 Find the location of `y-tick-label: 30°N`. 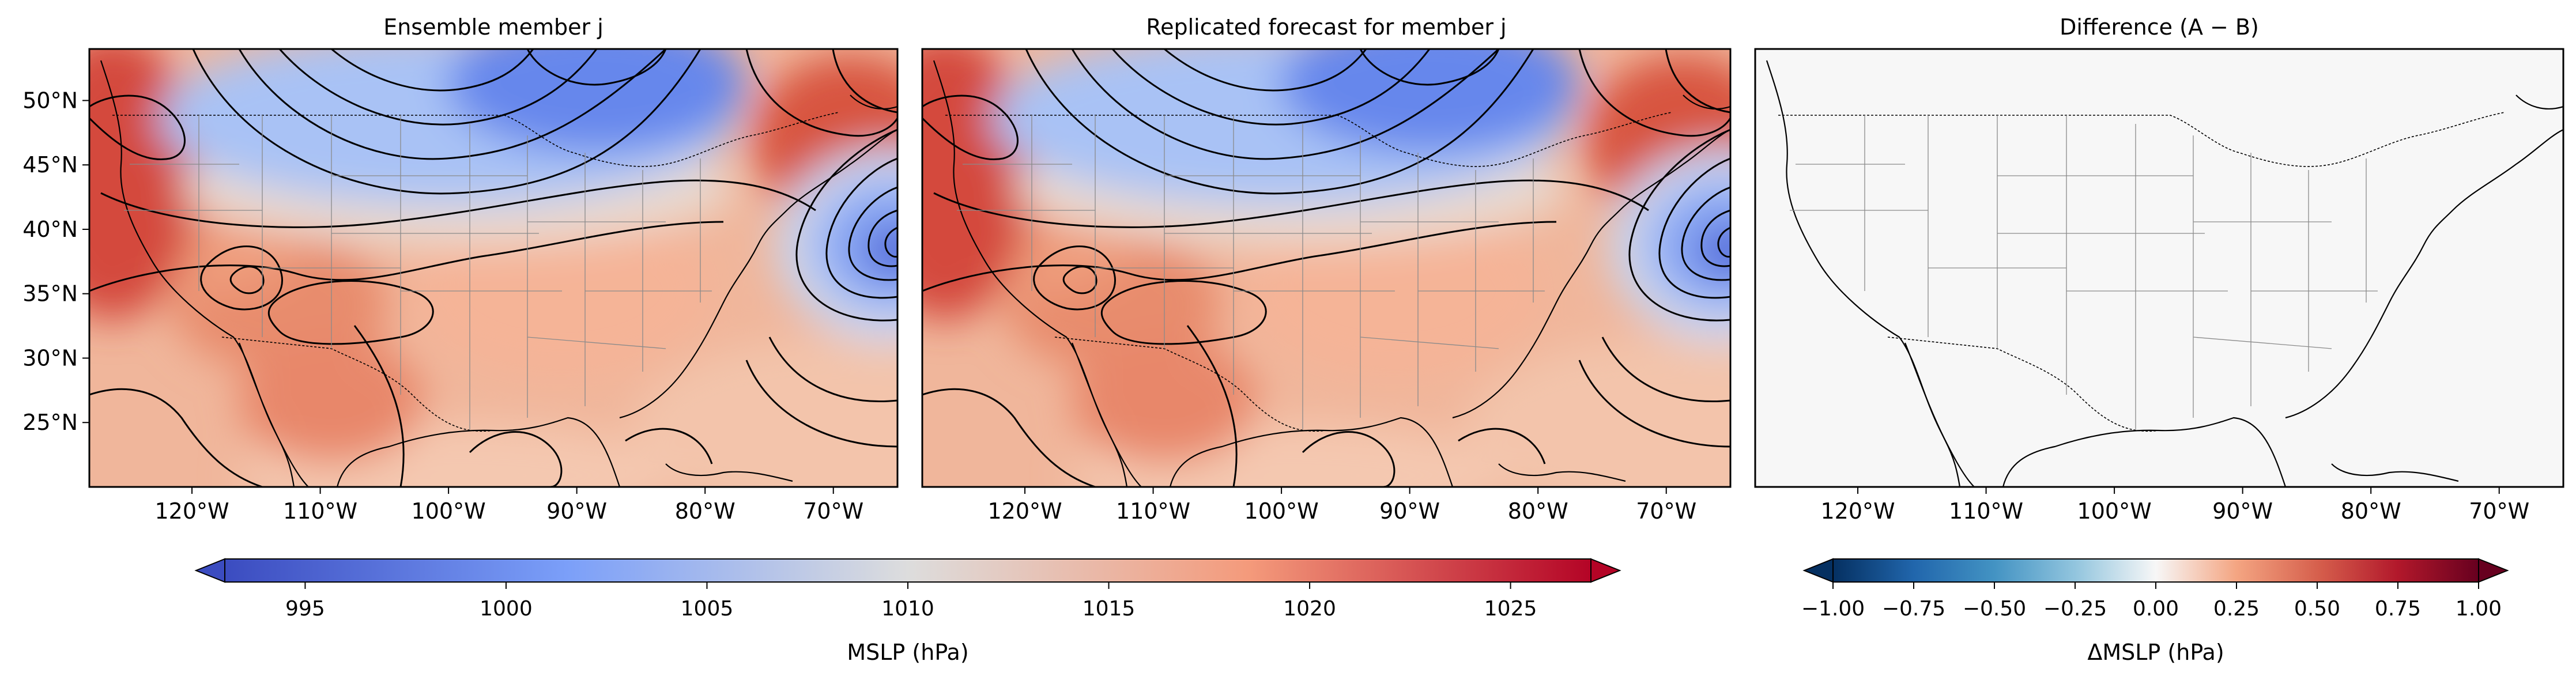

y-tick-label: 30°N is located at coordinates (50, 358).